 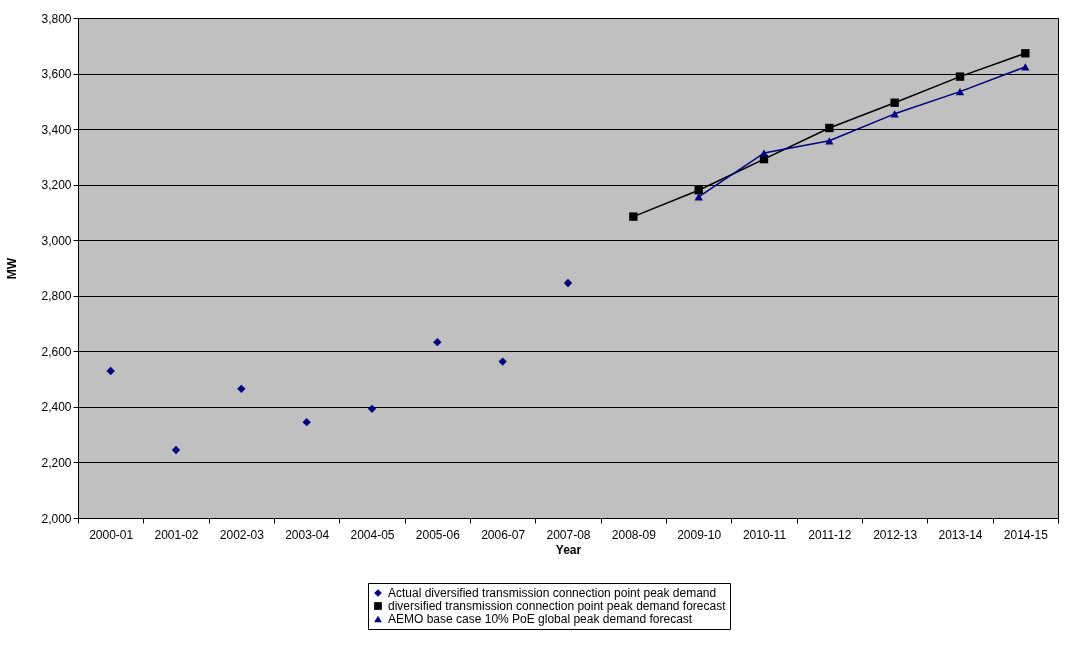 What do you see at coordinates (56, 74) in the screenshot?
I see `y-tick-label: 3,600` at bounding box center [56, 74].